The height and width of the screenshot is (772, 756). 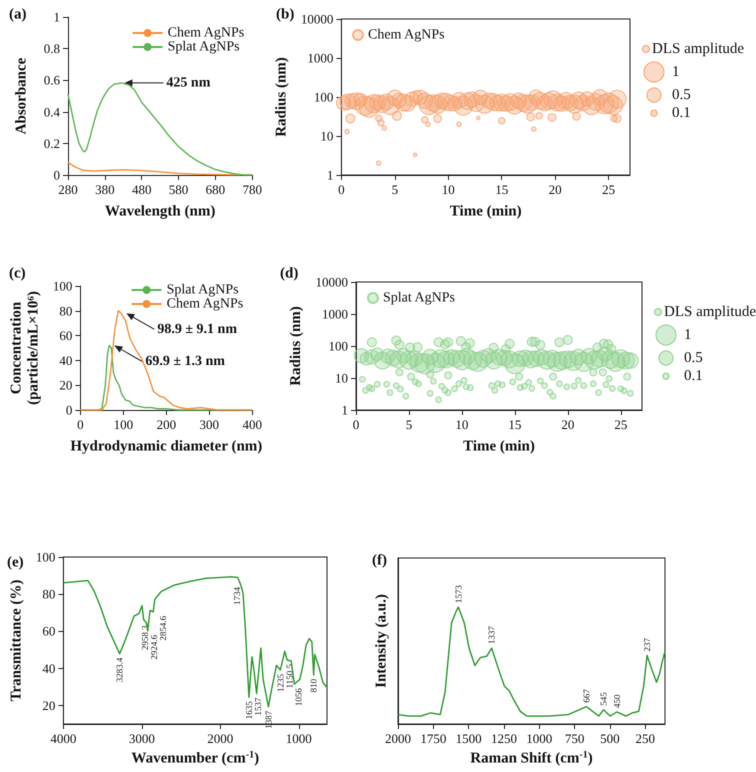 What do you see at coordinates (188, 82) in the screenshot?
I see `annotation: 425 nm` at bounding box center [188, 82].